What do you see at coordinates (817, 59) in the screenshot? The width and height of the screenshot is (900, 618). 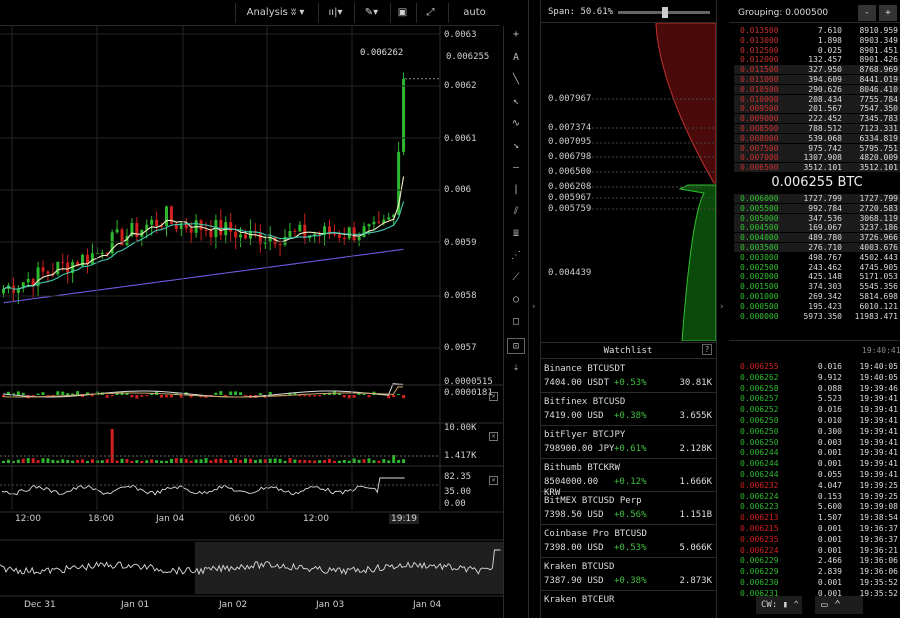 I see `orderbook-row: 0.012000 132.457 8901.426` at bounding box center [817, 59].